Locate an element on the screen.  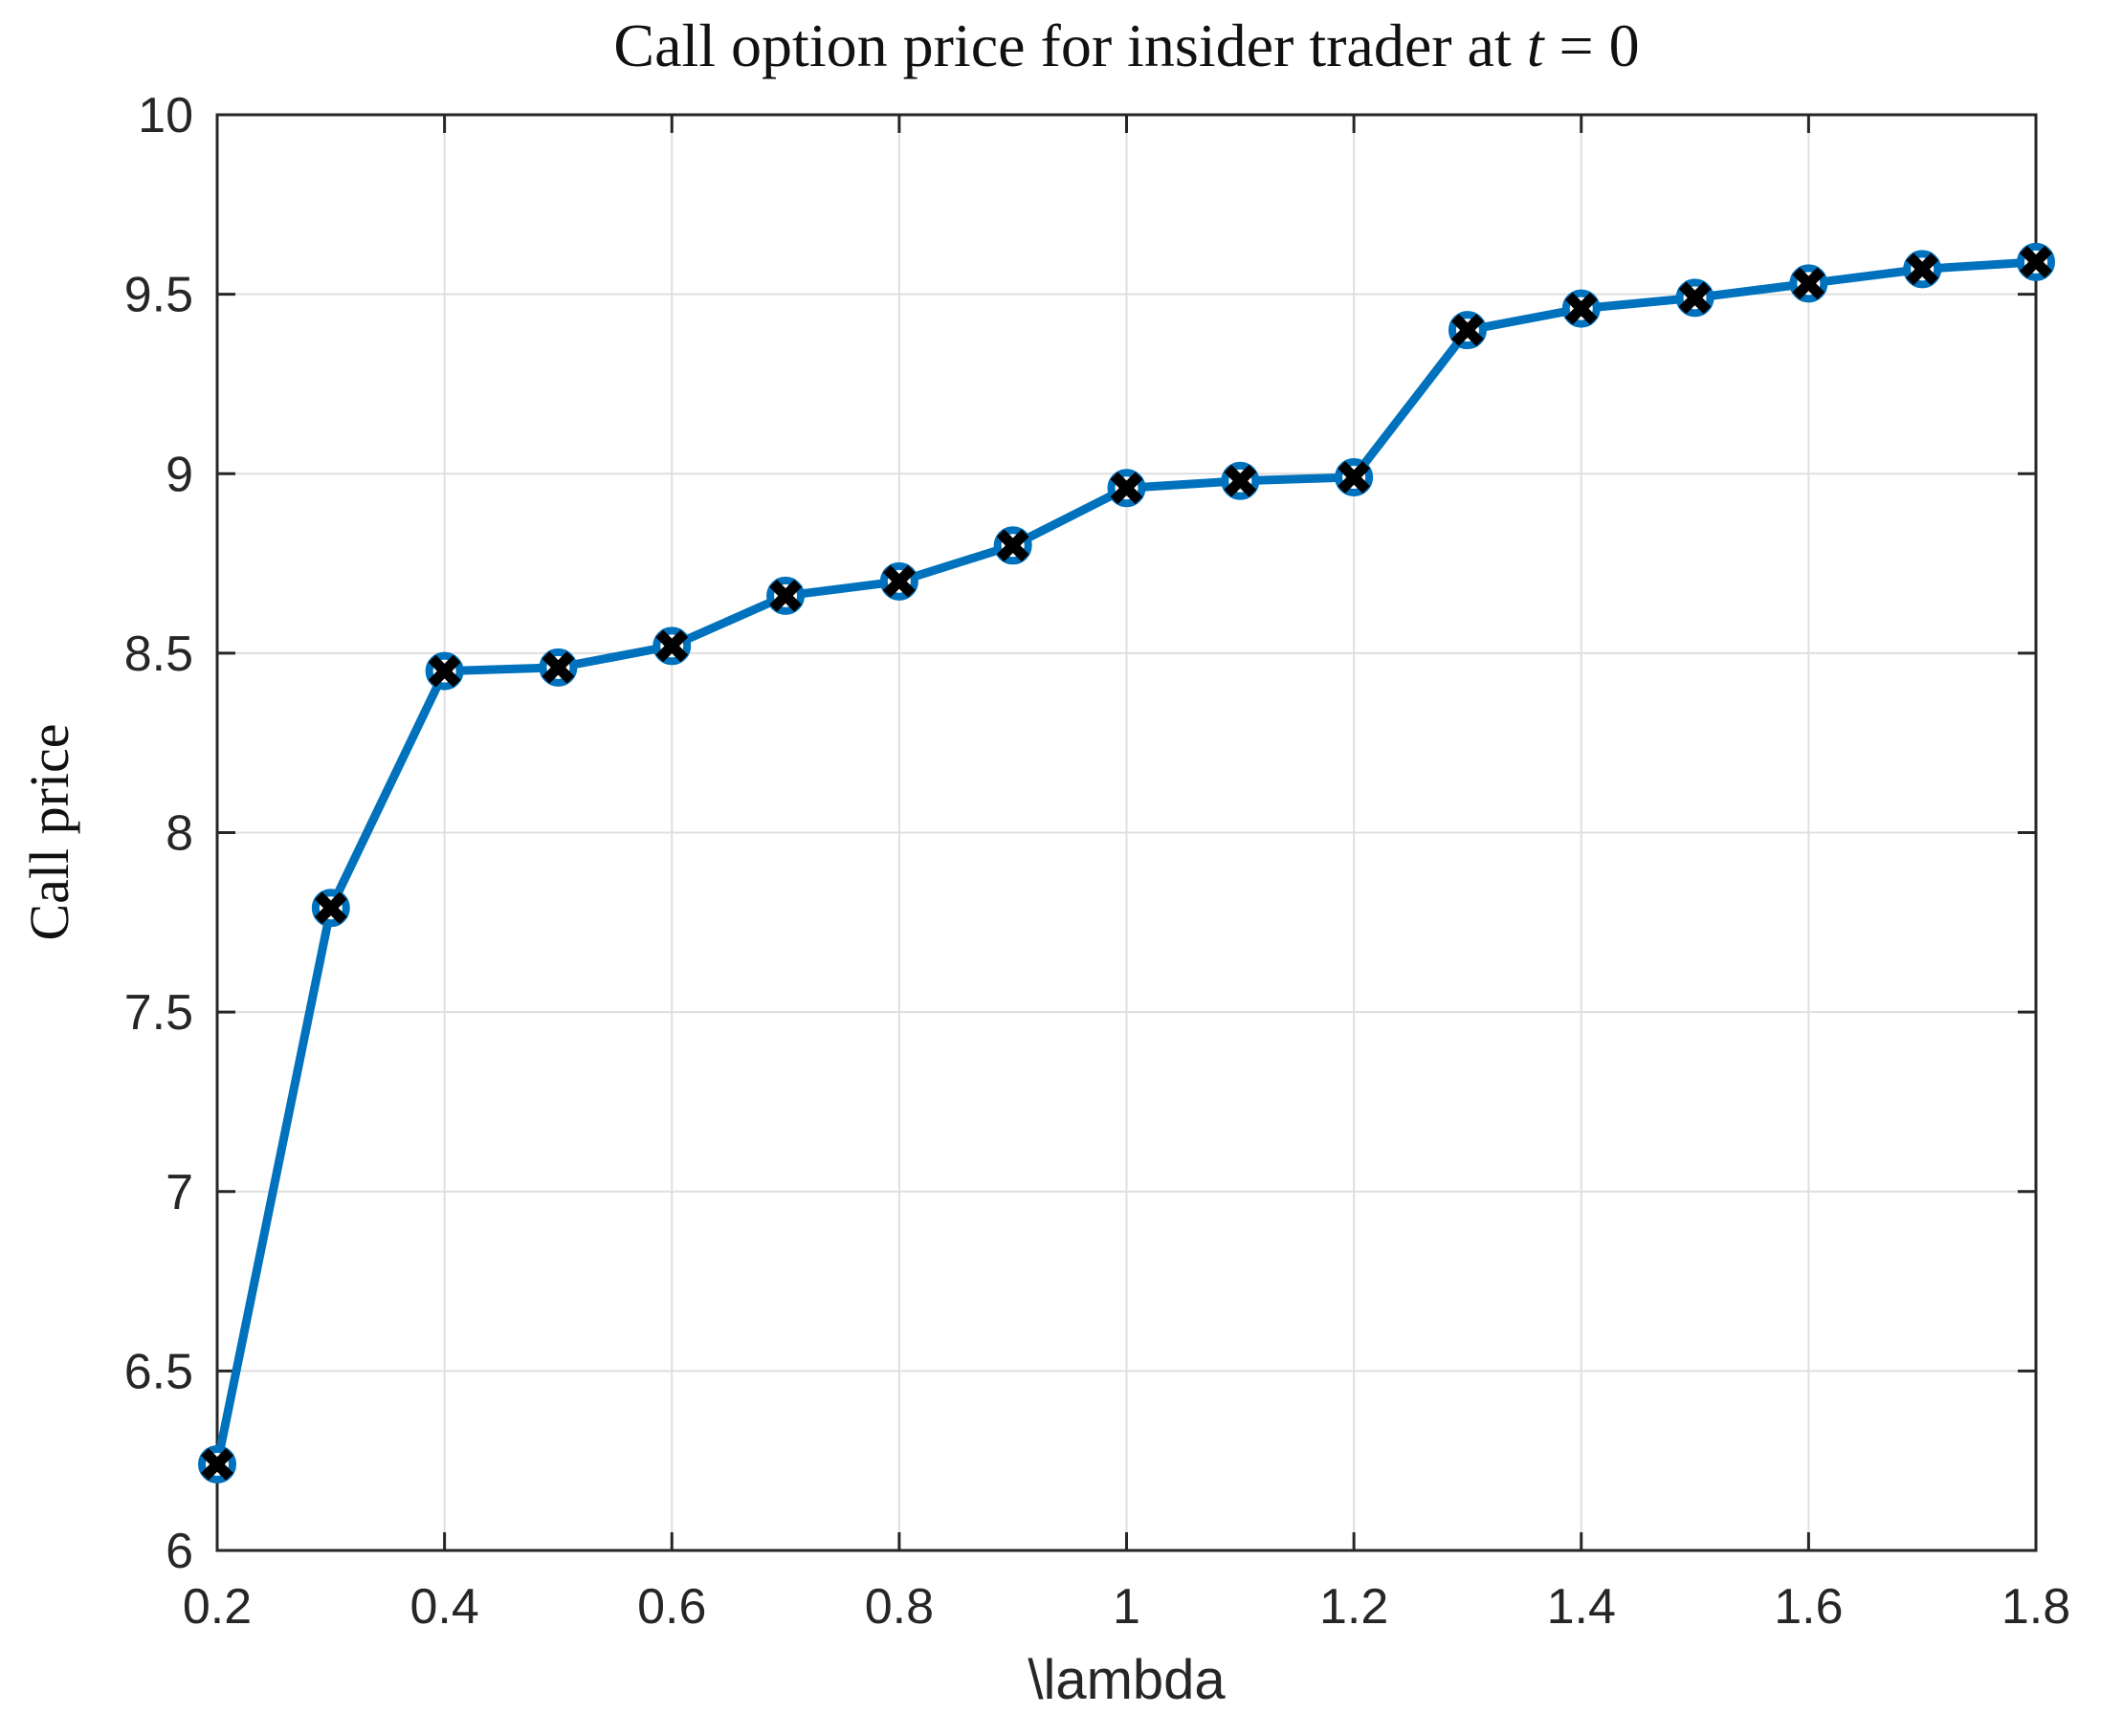
chart-title-math-variable: t is located at coordinates (1535, 45).